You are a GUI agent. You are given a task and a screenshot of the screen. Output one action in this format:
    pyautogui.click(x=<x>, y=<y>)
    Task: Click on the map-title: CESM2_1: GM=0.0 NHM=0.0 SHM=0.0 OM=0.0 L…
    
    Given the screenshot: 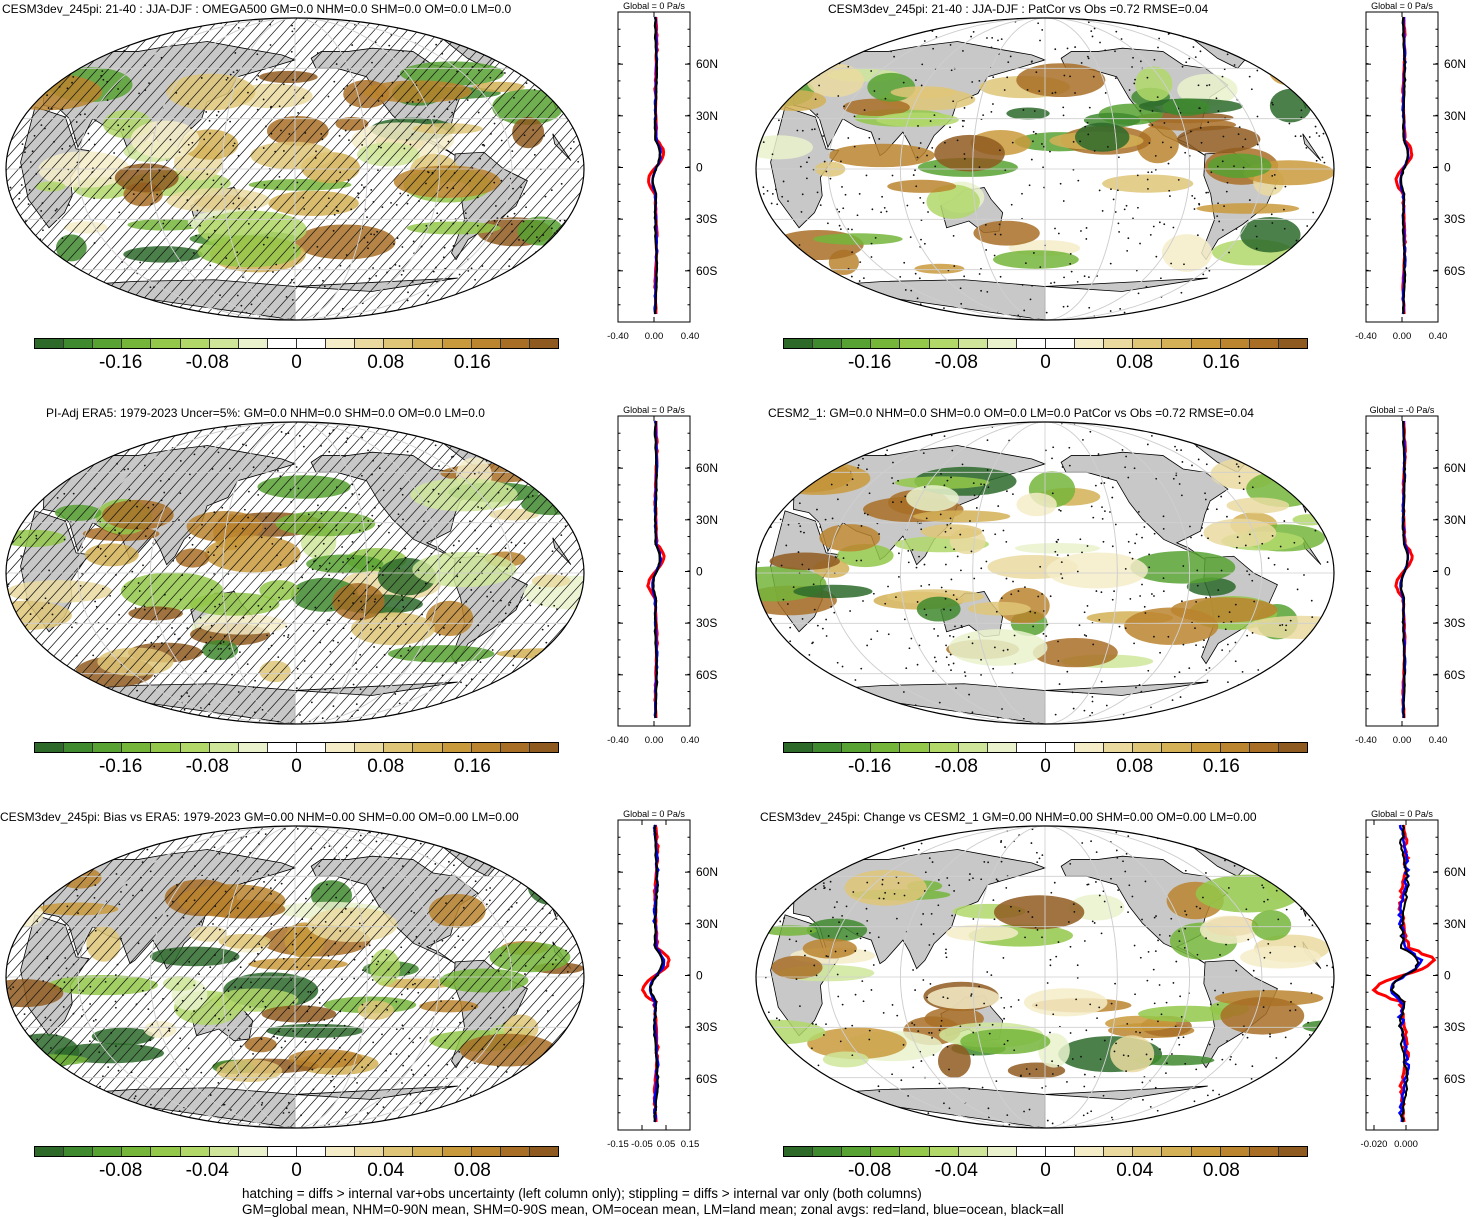 What is the action you would take?
    pyautogui.click(x=1011, y=413)
    